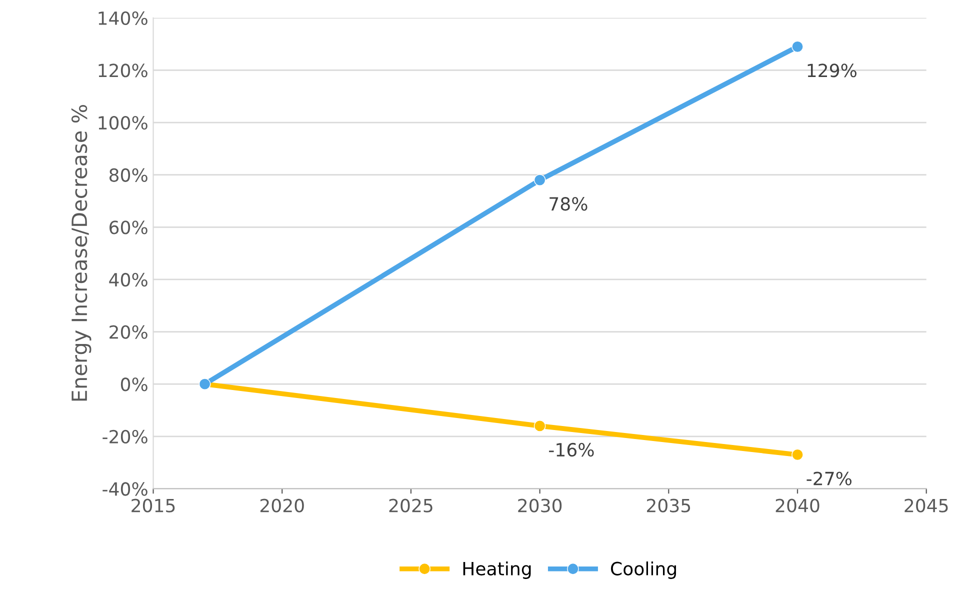 This screenshot has width=970, height=596. Describe the element at coordinates (134, 385) in the screenshot. I see `y-tick-label: 0%` at that location.